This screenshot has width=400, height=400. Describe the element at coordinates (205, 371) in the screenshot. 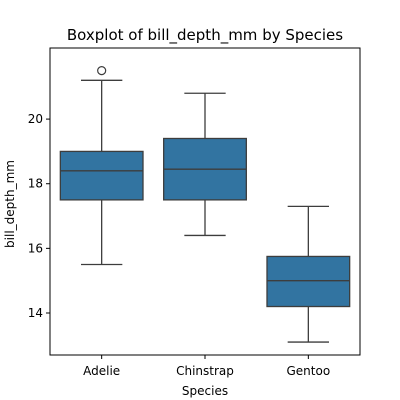

I see `x-tick-label: Chinstrap` at that location.